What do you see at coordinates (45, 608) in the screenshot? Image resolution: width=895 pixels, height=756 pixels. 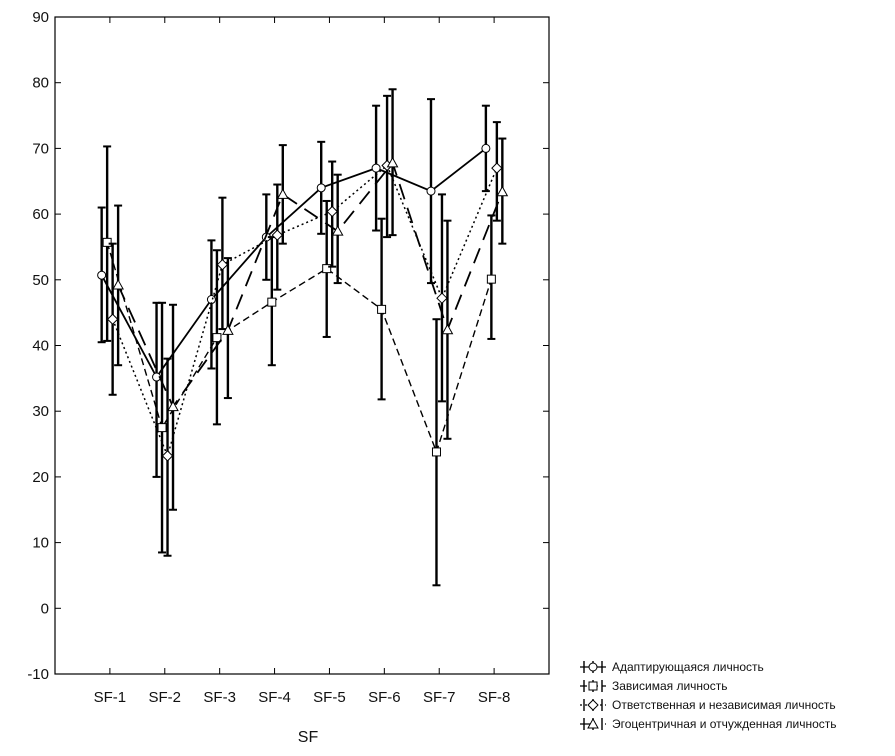 I see `y-tick-label: 0` at bounding box center [45, 608].